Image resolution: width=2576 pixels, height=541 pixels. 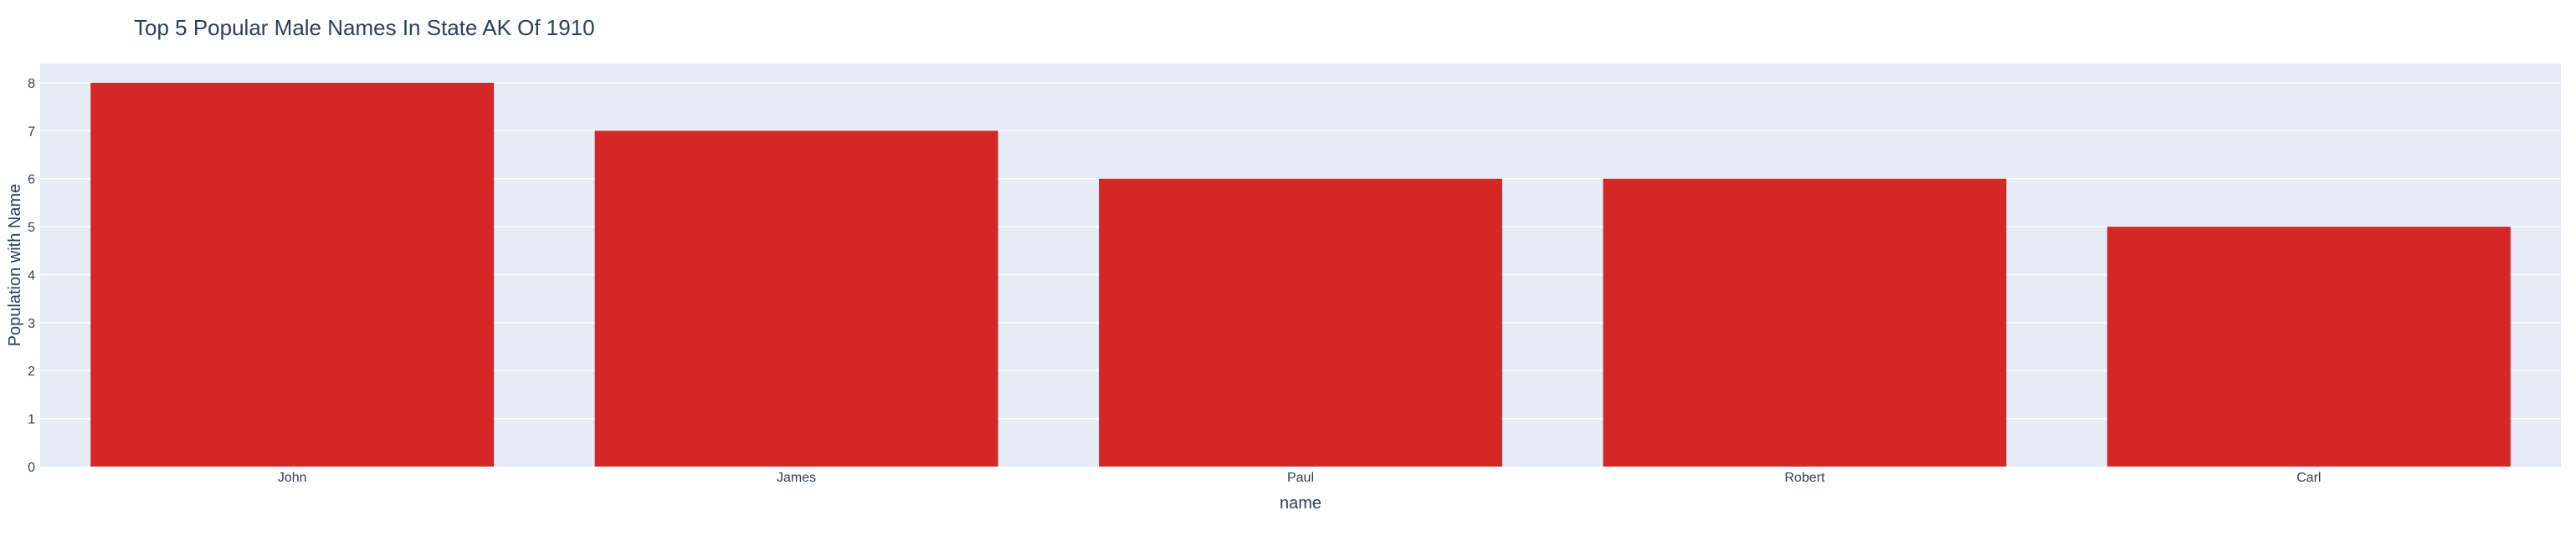 I want to click on y-tick-label: 4, so click(x=31, y=275).